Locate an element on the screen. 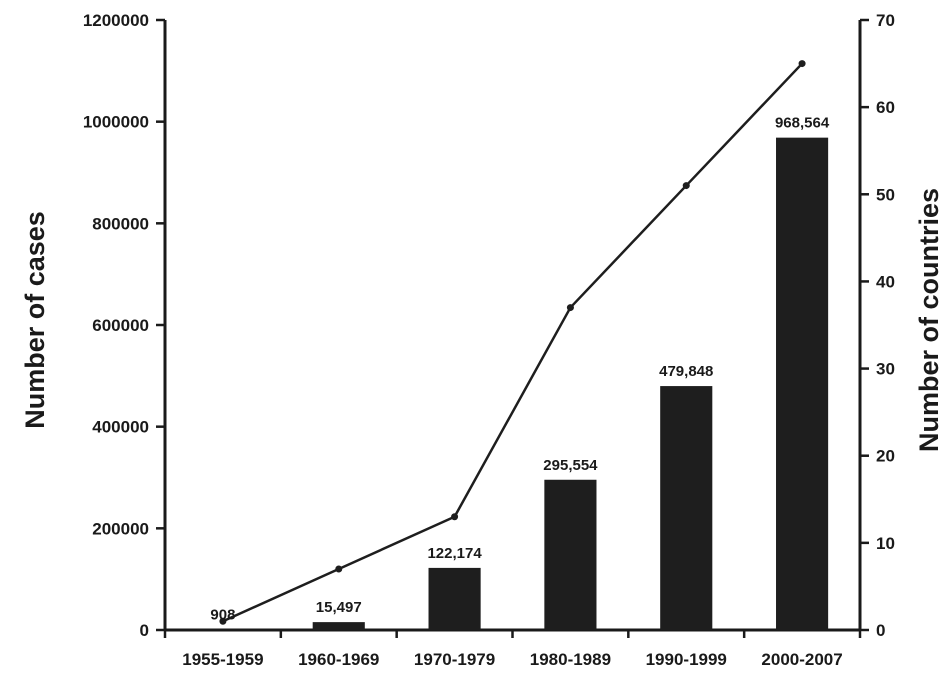 This screenshot has height=677, width=952. y-tick-label: 200000 is located at coordinates (120, 528).